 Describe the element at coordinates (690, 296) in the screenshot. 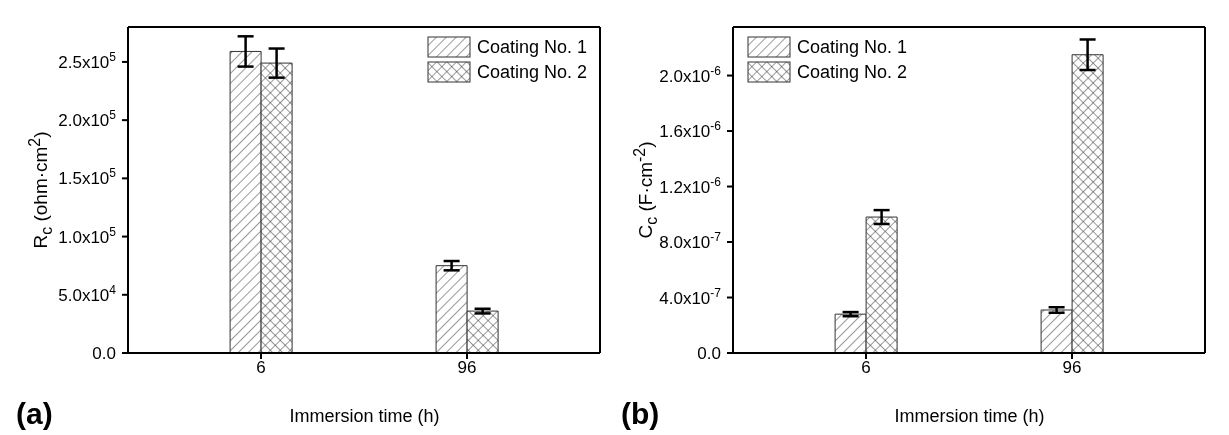

I see `y-tick-label: 4.0x10$^{-7}$` at that location.